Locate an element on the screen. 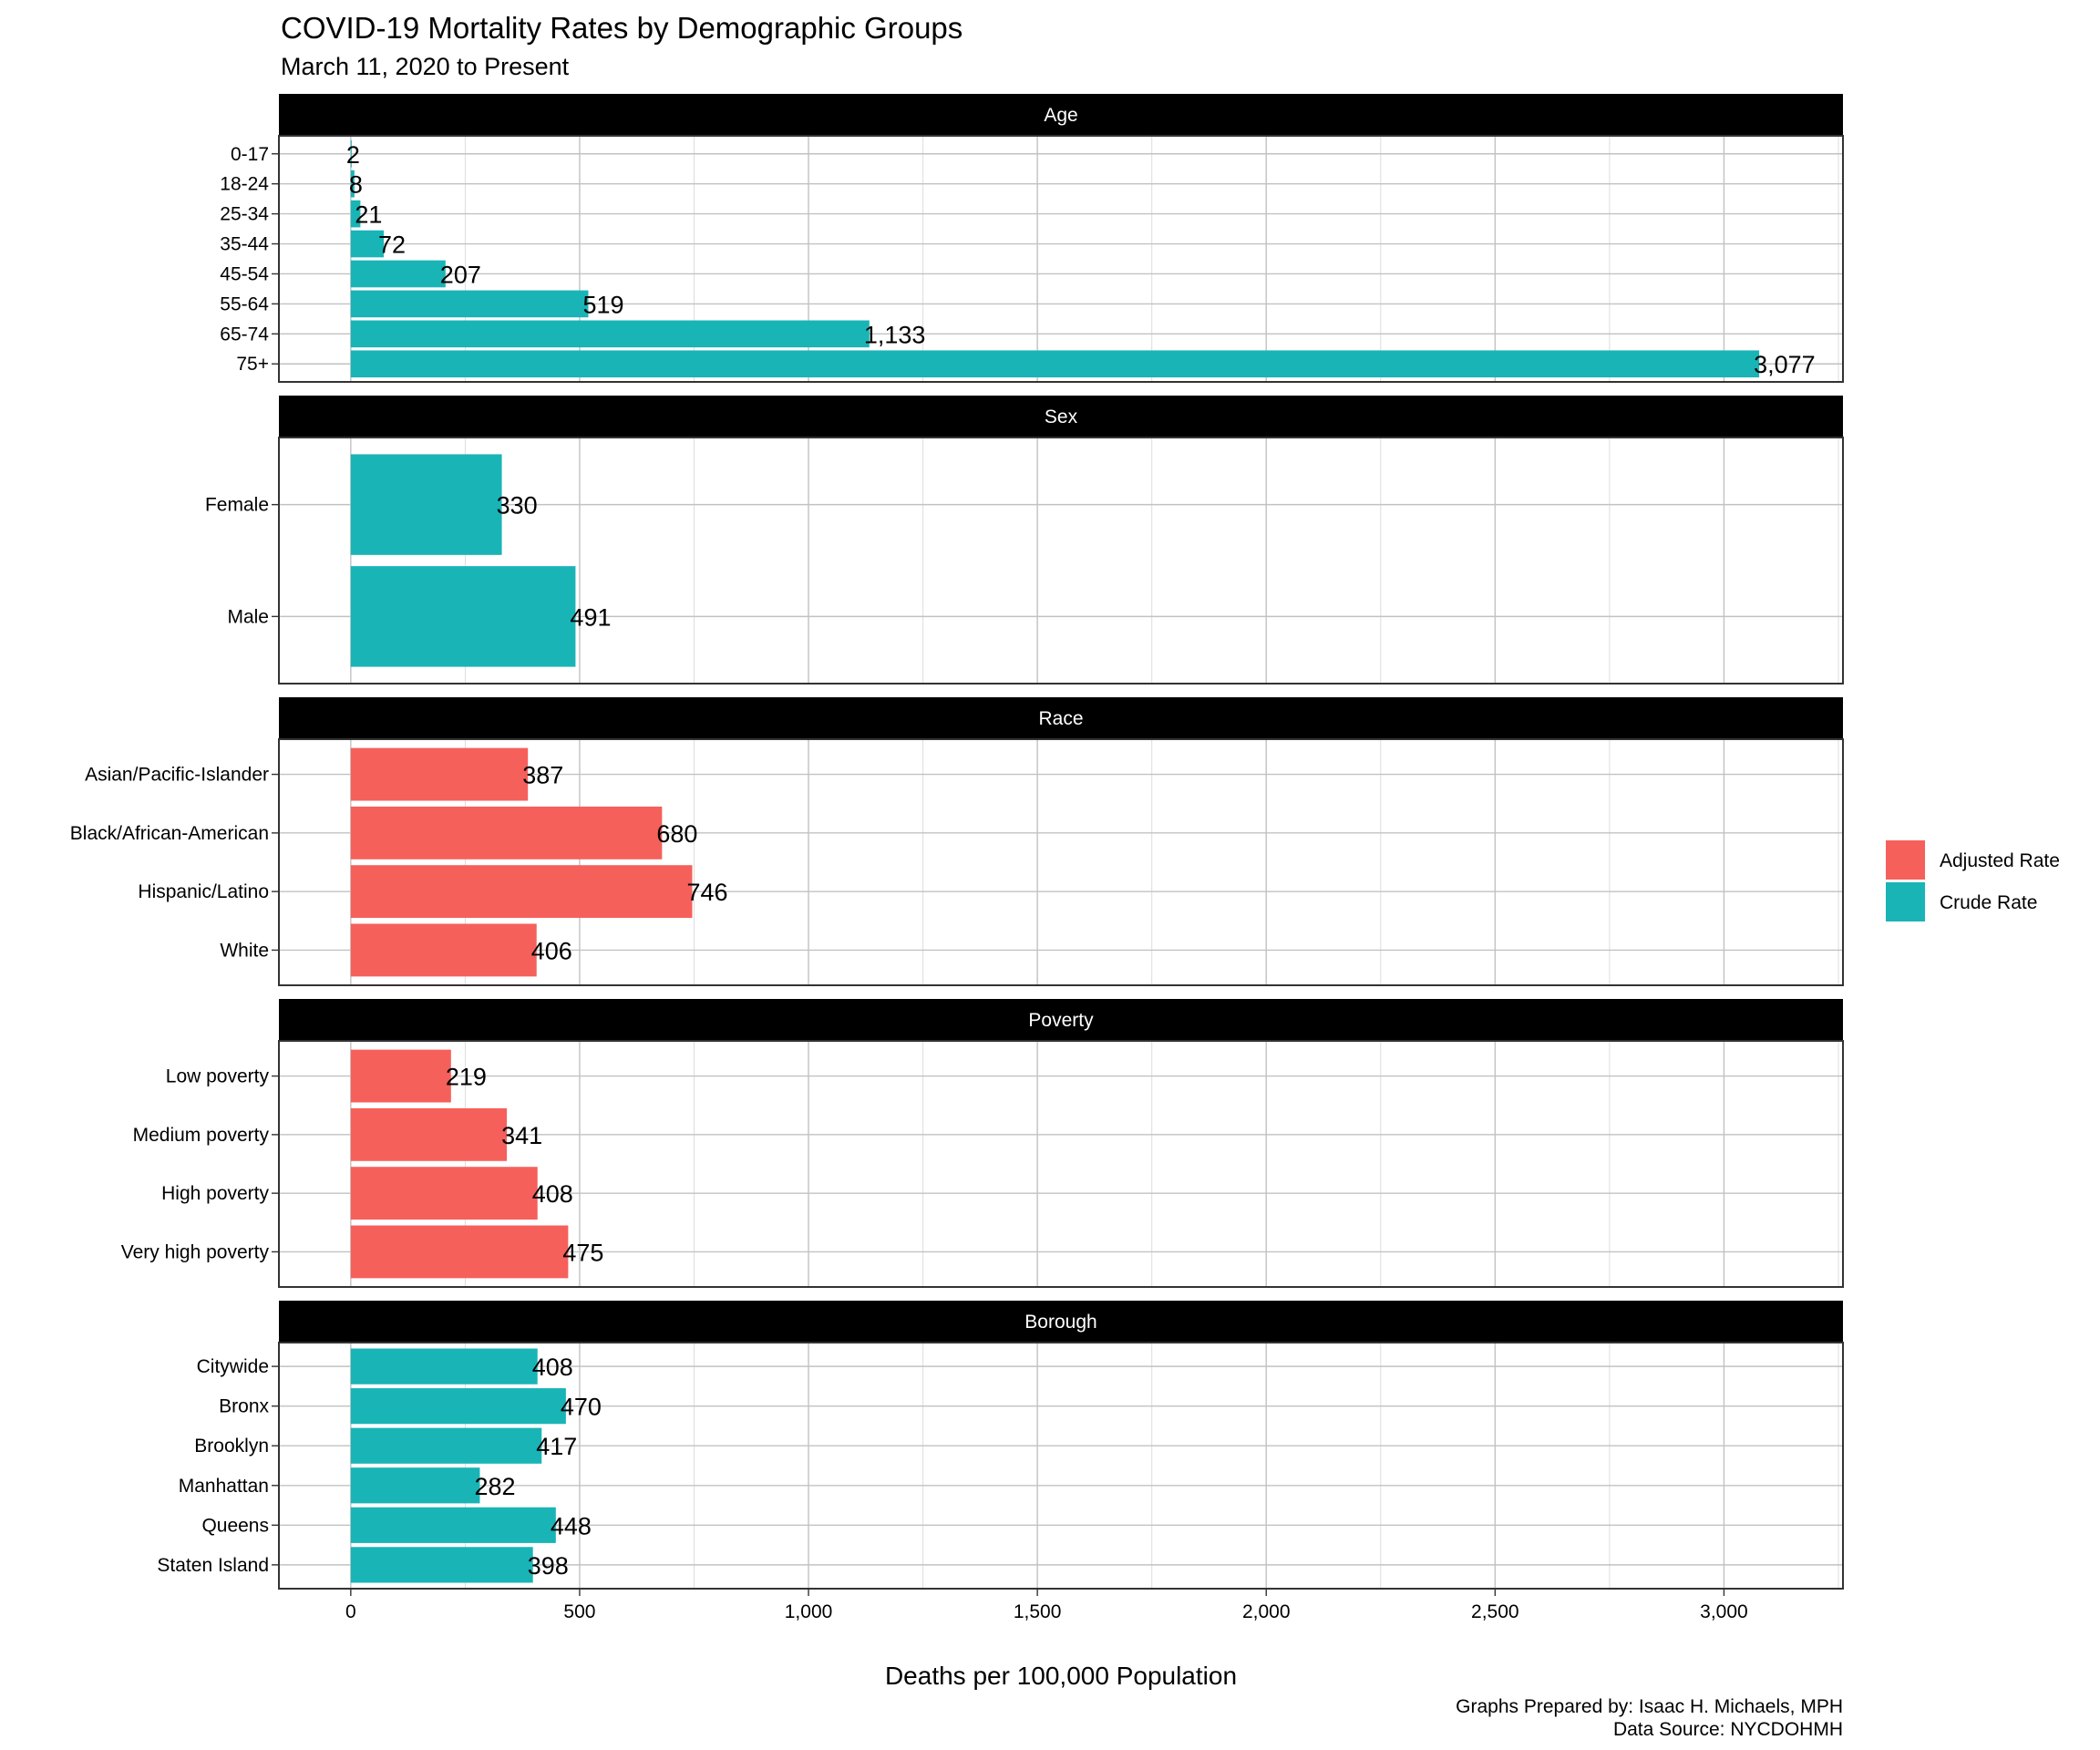  y-tick-label: Manhattan is located at coordinates (224, 1487).